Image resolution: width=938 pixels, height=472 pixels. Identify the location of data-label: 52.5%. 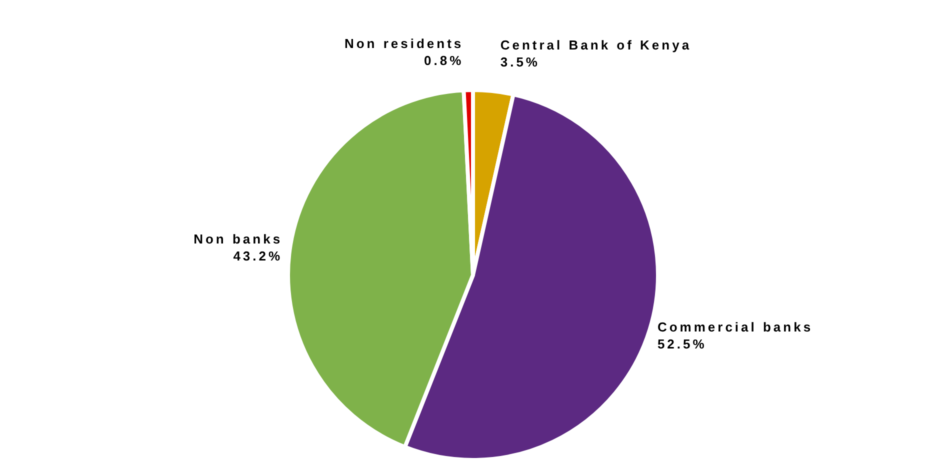
(682, 344).